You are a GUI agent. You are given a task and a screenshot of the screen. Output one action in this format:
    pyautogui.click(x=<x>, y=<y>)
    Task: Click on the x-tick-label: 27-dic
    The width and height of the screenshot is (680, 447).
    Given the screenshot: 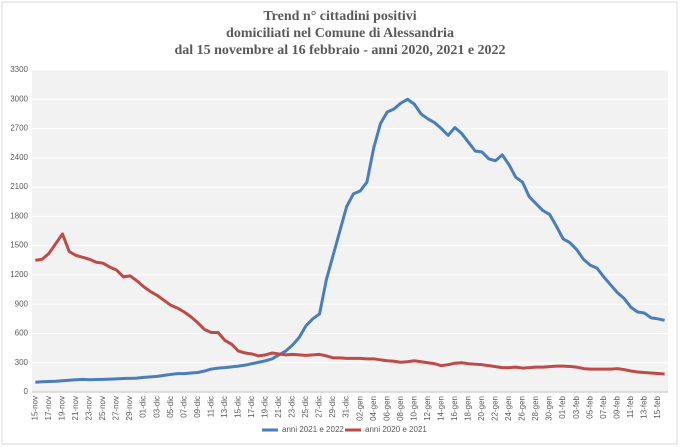 What is the action you would take?
    pyautogui.click(x=319, y=407)
    